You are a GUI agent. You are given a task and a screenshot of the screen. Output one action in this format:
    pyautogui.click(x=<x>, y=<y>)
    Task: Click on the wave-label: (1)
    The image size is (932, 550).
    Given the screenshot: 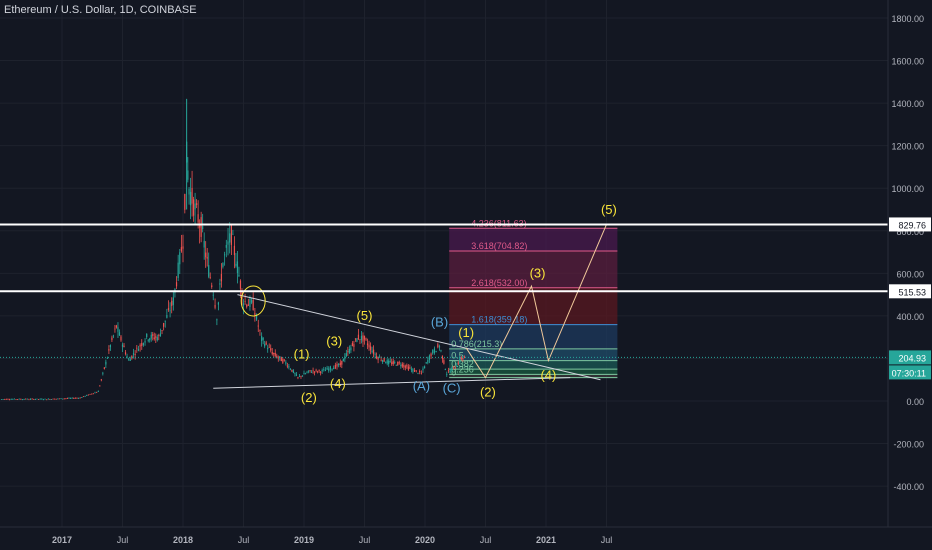 What is the action you would take?
    pyautogui.click(x=302, y=353)
    